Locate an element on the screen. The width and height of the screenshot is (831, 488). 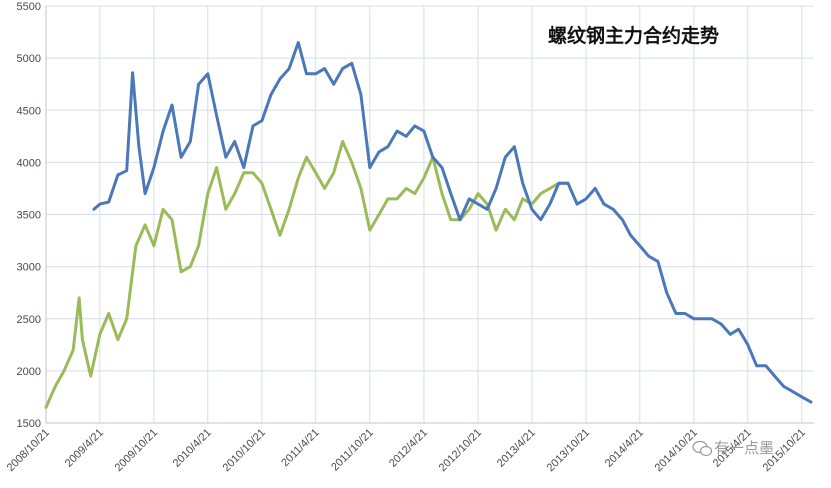
x-tick-label: 2010/4/21 is located at coordinates (192, 448).